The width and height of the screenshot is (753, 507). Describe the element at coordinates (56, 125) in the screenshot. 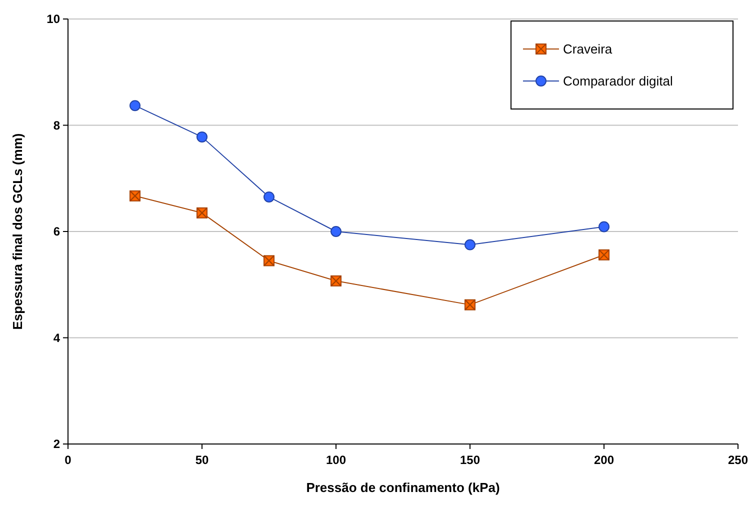

I see `y-tick-label: 8` at that location.